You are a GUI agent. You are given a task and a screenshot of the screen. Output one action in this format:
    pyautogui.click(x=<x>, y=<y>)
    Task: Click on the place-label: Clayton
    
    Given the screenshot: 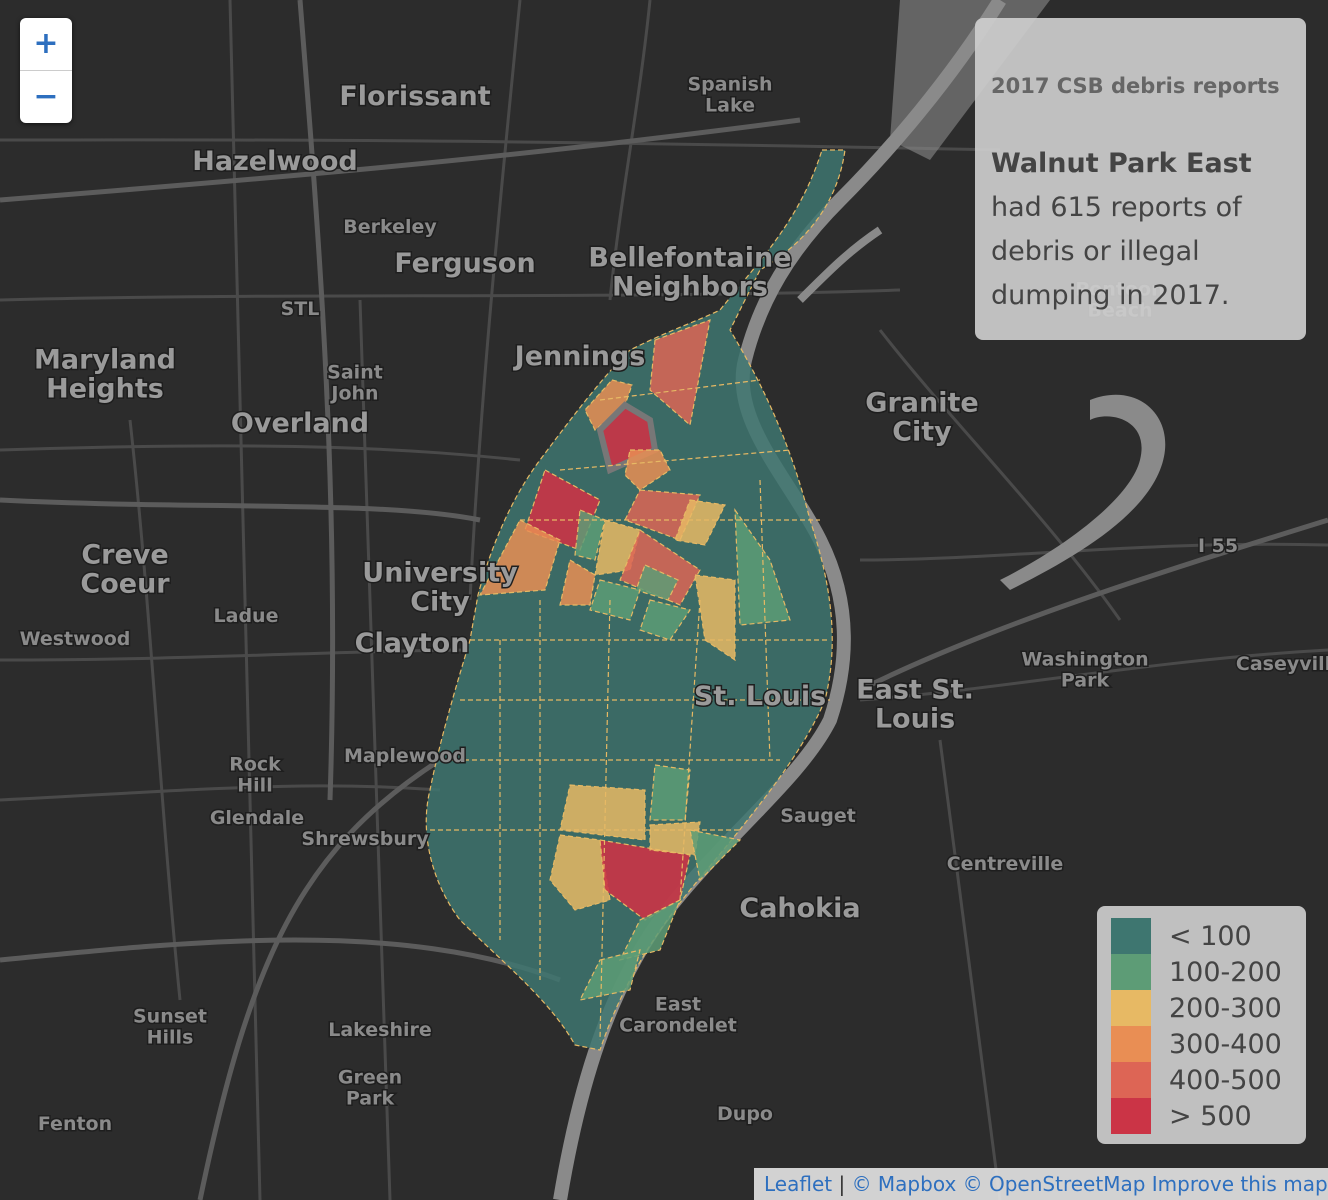 What is the action you would take?
    pyautogui.click(x=412, y=643)
    